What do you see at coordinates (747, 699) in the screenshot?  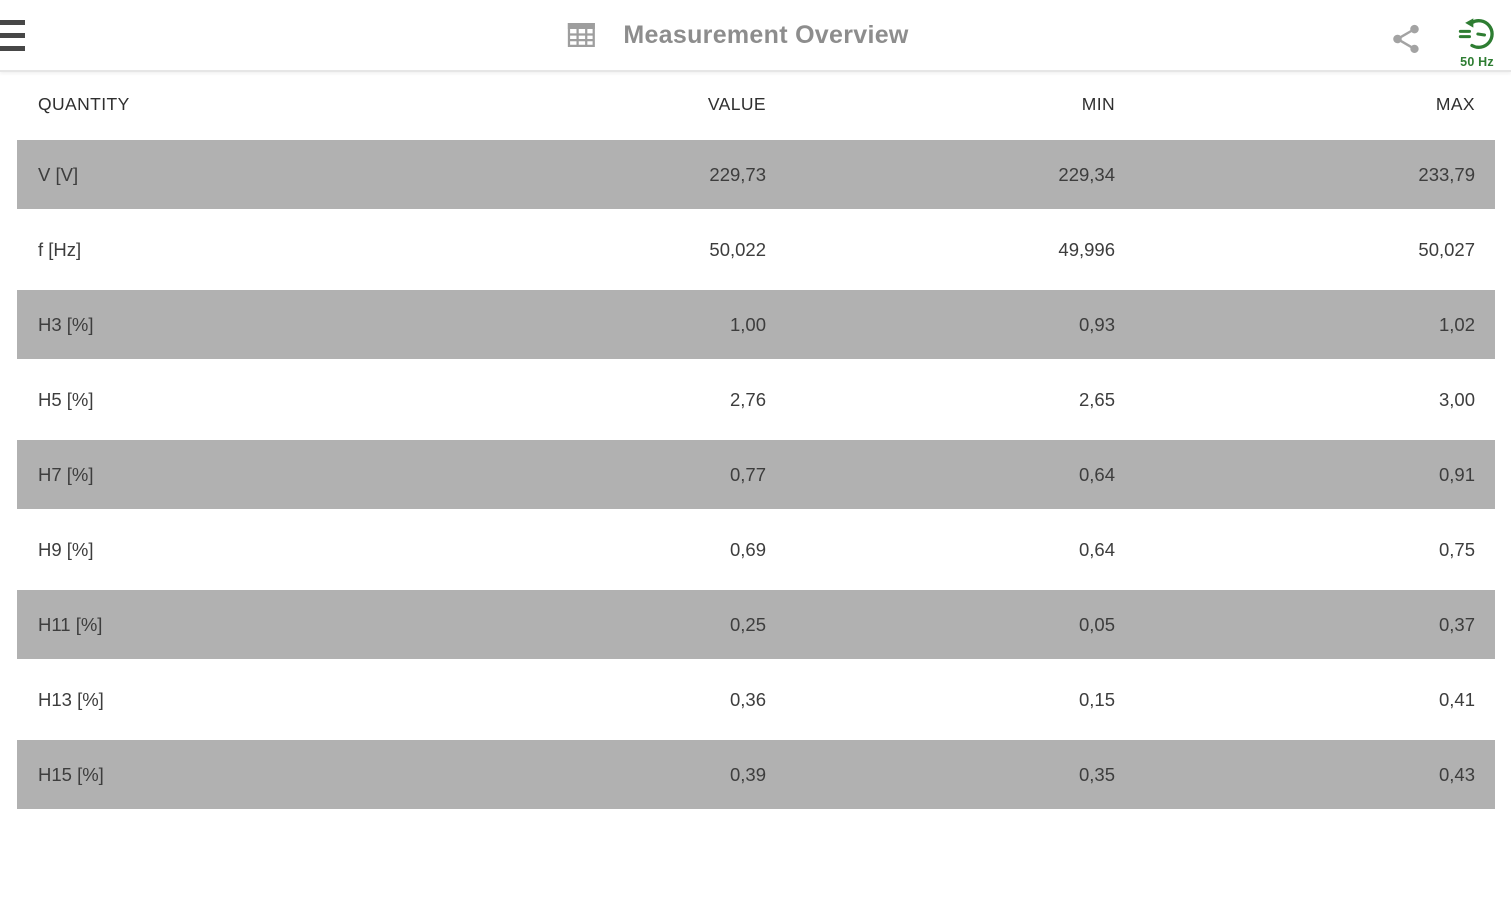 I see `cell-value: 0,36` at bounding box center [747, 699].